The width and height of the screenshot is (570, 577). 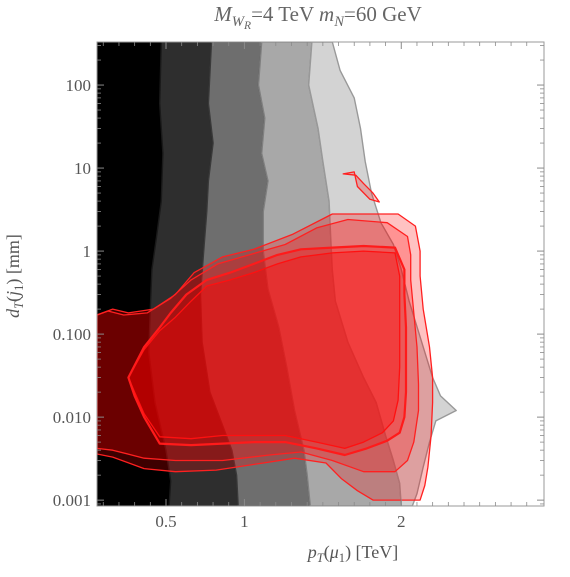 I want to click on y-tick-label: 0.001, so click(x=72, y=500).